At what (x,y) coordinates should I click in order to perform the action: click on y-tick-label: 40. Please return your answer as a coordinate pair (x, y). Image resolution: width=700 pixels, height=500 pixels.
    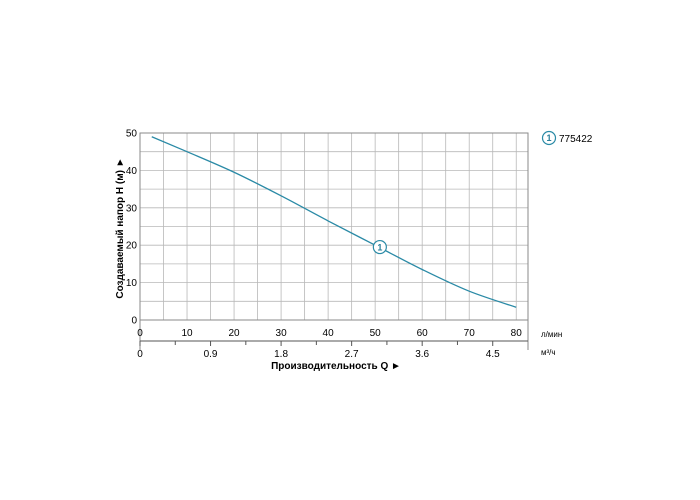
    Looking at the image, I should click on (132, 171).